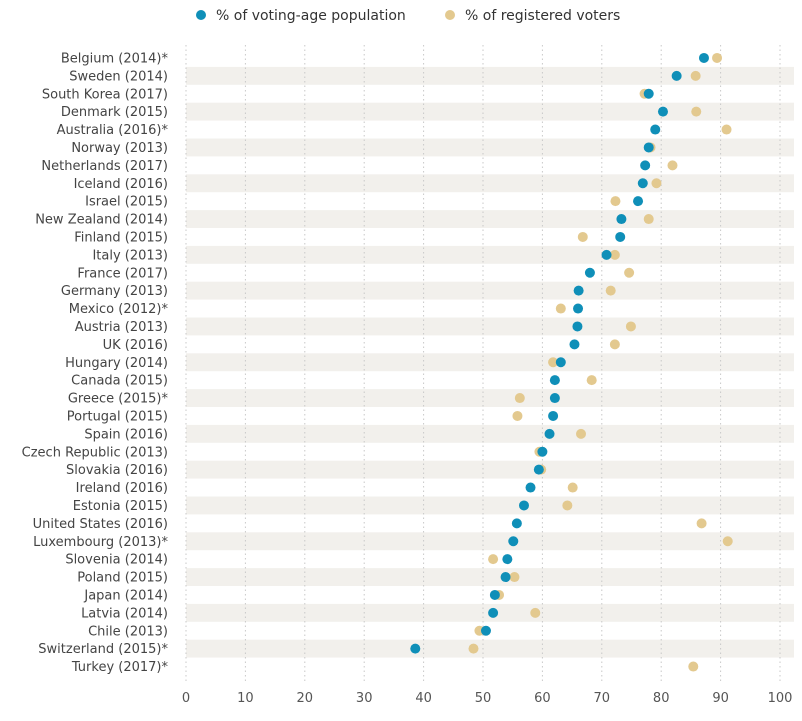  What do you see at coordinates (602, 698) in the screenshot?
I see `x-tick-label: 70` at bounding box center [602, 698].